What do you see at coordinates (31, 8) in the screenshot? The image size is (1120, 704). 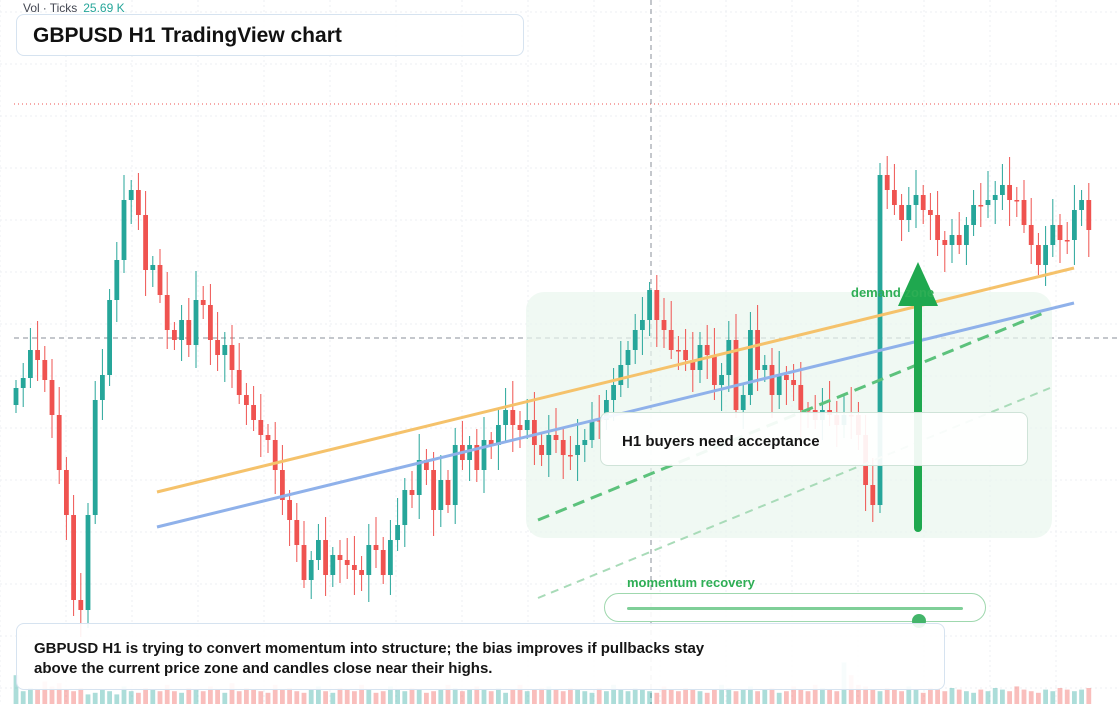 I see `volume-label: Vol` at bounding box center [31, 8].